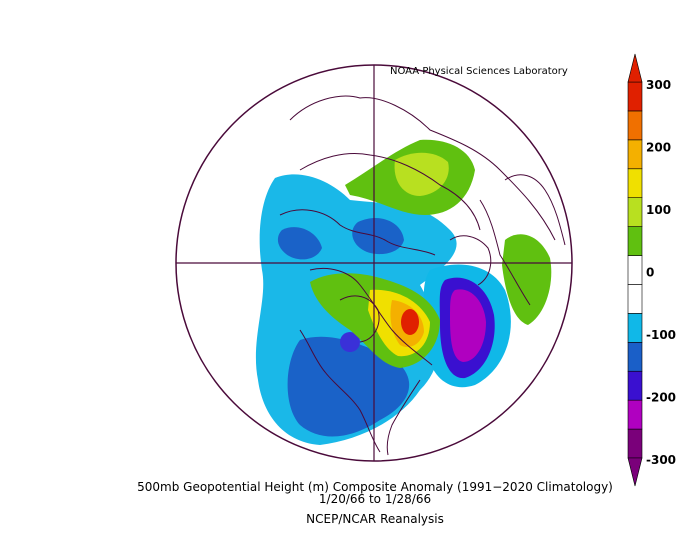 This screenshot has width=700, height=542. I want to click on negative-anomaly-arctic, so click(378, 236).